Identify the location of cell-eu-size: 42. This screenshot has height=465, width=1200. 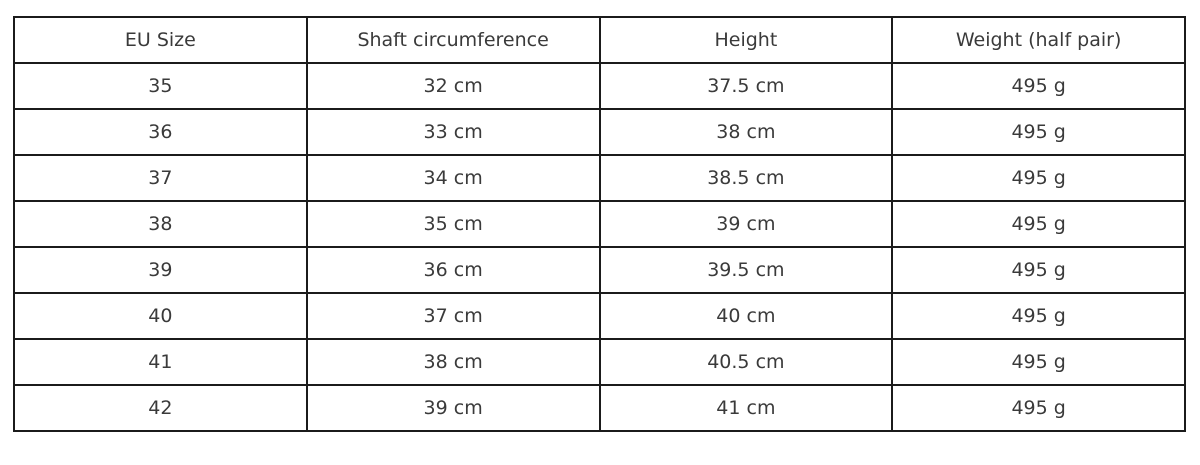
(160, 408).